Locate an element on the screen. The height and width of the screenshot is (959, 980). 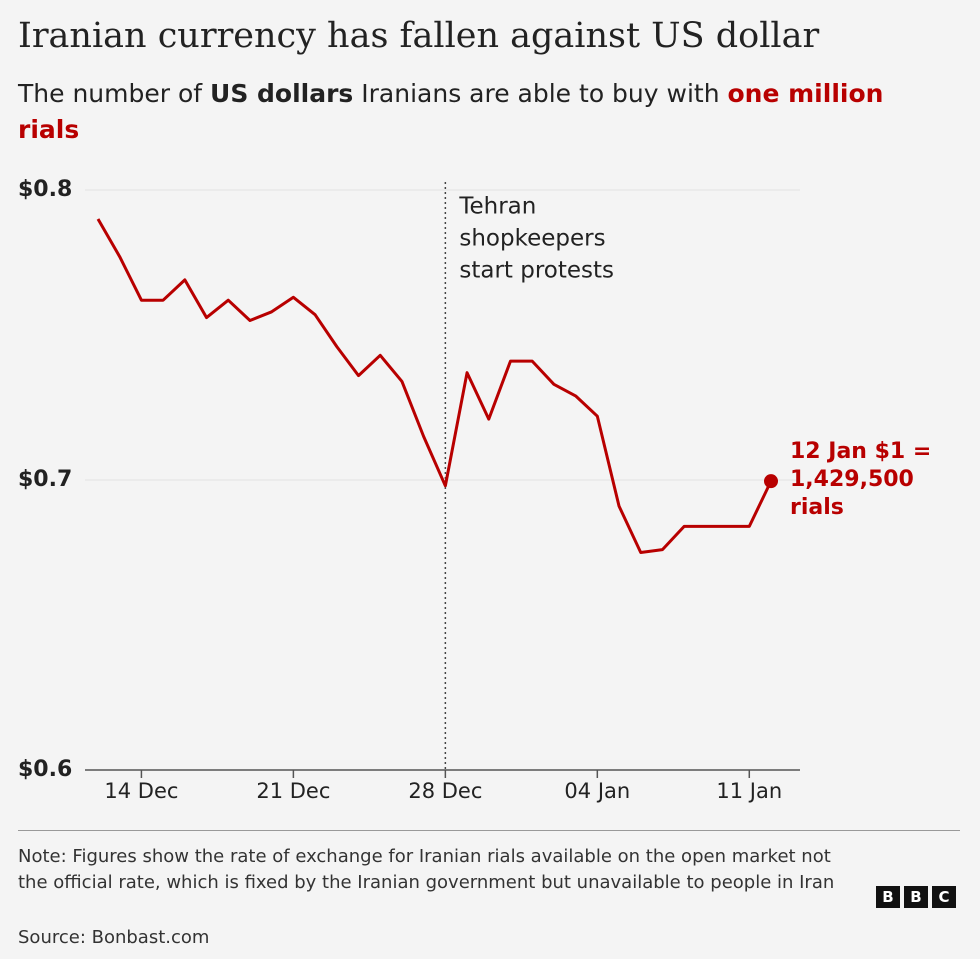
event-label: start protests is located at coordinates (536, 271).